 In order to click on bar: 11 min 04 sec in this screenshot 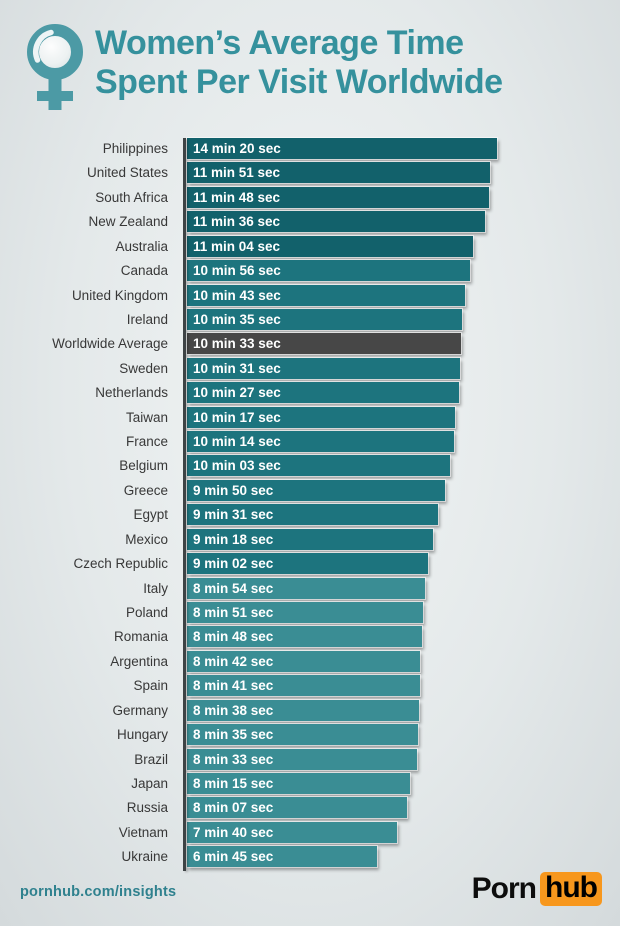, I will do `click(330, 246)`.